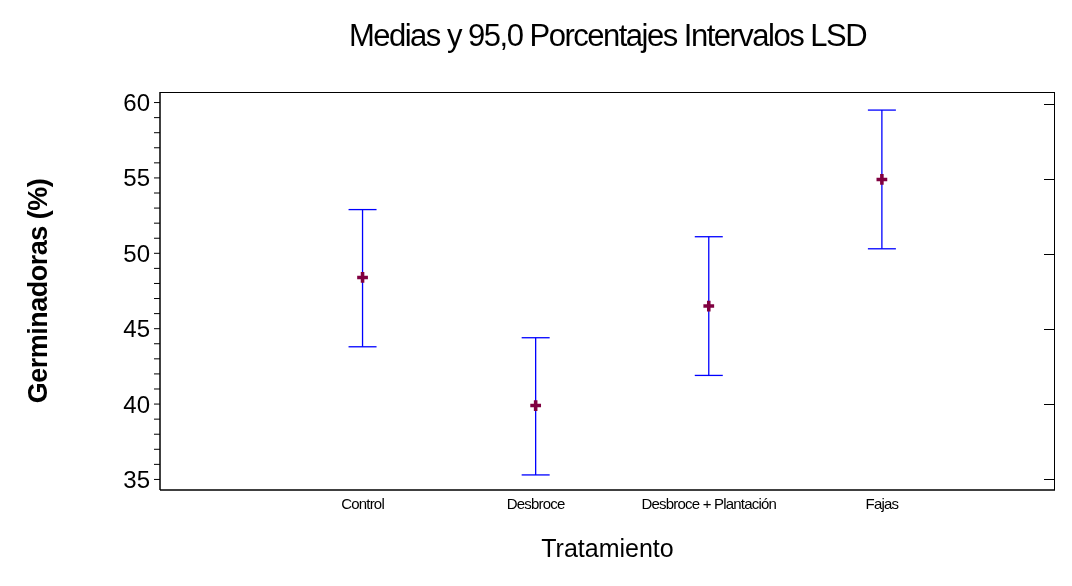  What do you see at coordinates (136, 178) in the screenshot?
I see `y-tick-label: 55` at bounding box center [136, 178].